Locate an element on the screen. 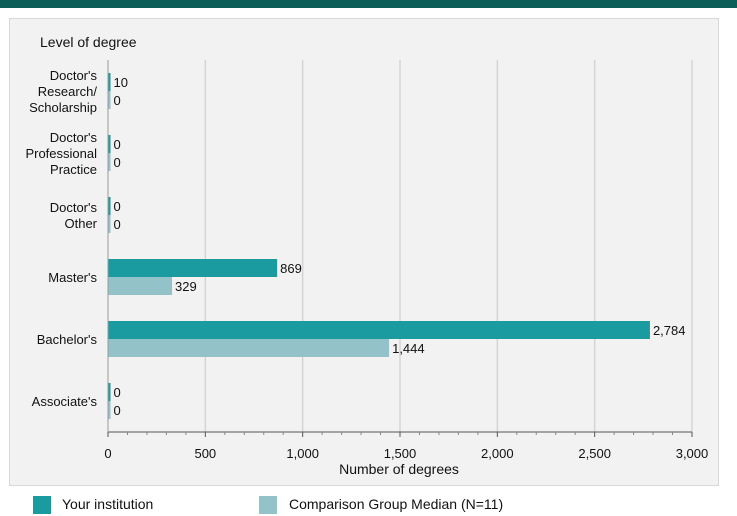 The height and width of the screenshot is (516, 737). category-label: Scholarship is located at coordinates (63, 107).